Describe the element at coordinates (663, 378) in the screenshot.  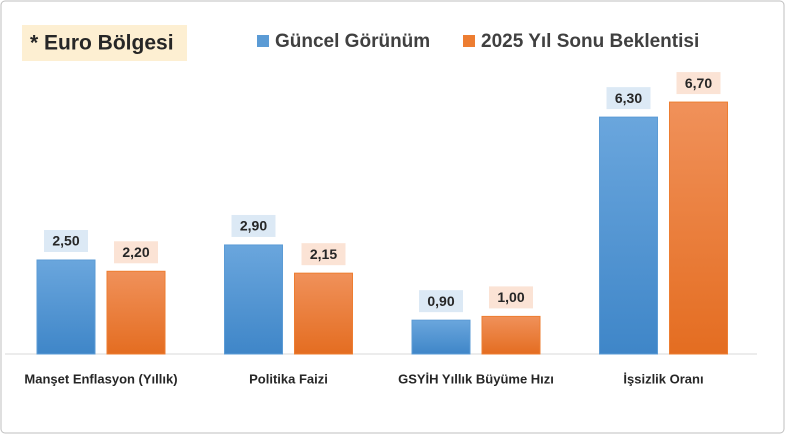
I see `x-tick-label: İşsizlik Oranı` at that location.